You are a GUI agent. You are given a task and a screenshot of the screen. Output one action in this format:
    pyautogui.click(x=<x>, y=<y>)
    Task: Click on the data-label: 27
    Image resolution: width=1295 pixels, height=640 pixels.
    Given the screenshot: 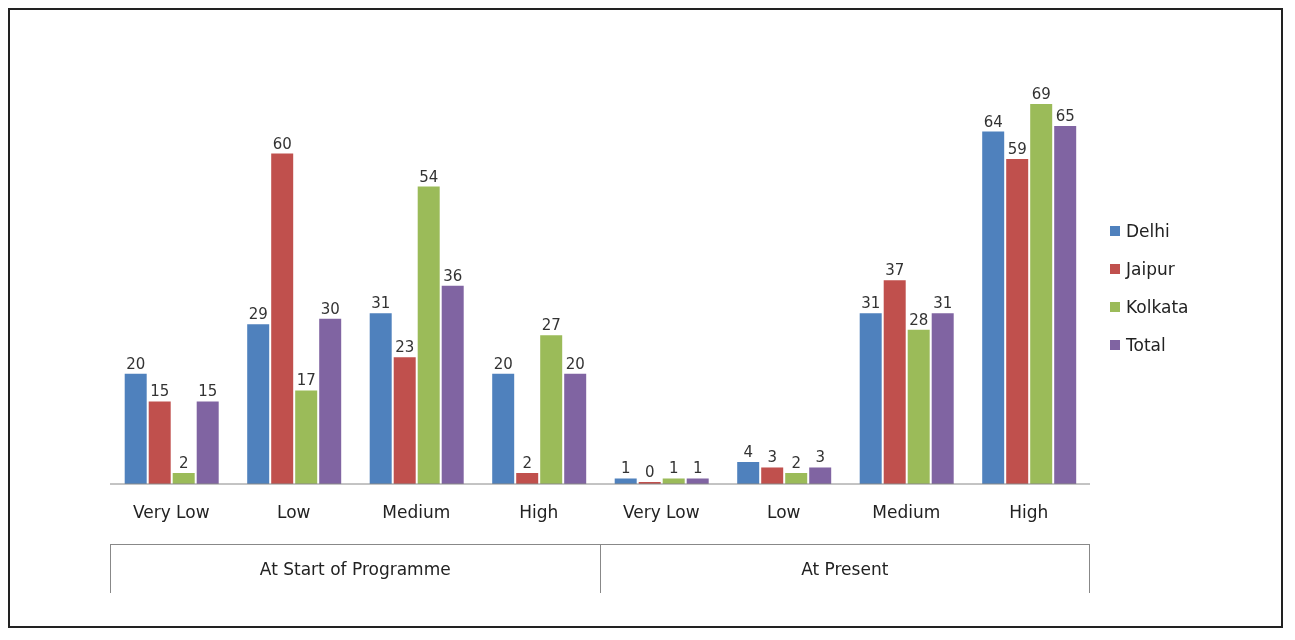 What is the action you would take?
    pyautogui.click(x=551, y=324)
    